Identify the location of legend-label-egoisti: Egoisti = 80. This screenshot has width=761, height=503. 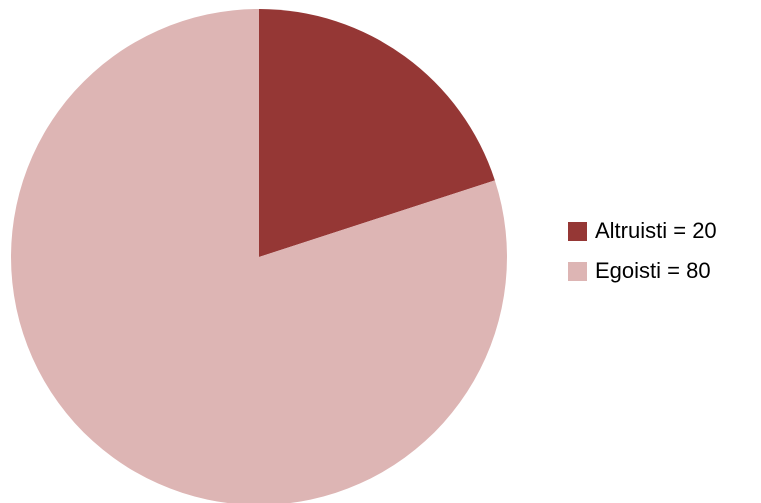
(653, 270).